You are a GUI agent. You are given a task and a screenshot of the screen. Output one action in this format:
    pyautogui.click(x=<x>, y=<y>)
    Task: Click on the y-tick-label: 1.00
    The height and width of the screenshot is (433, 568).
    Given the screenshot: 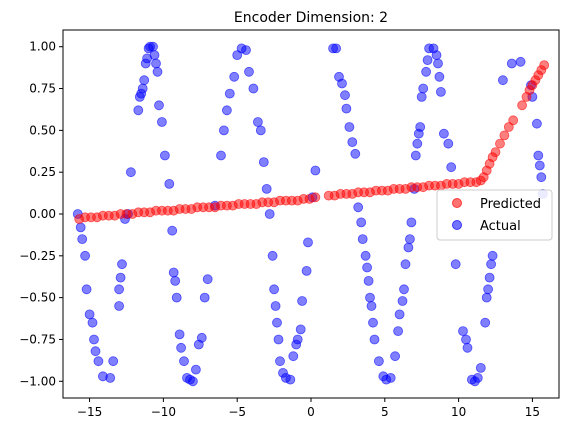 What is the action you would take?
    pyautogui.click(x=42, y=47)
    